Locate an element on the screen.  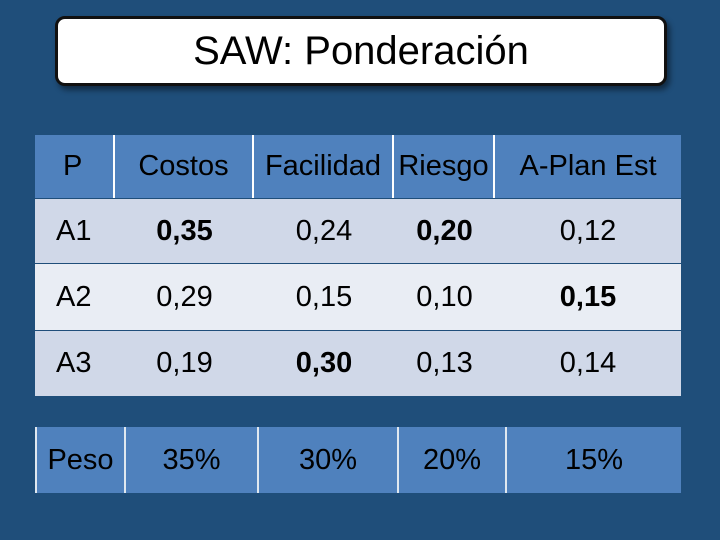
header-cell-costos: Costos is located at coordinates (184, 166).